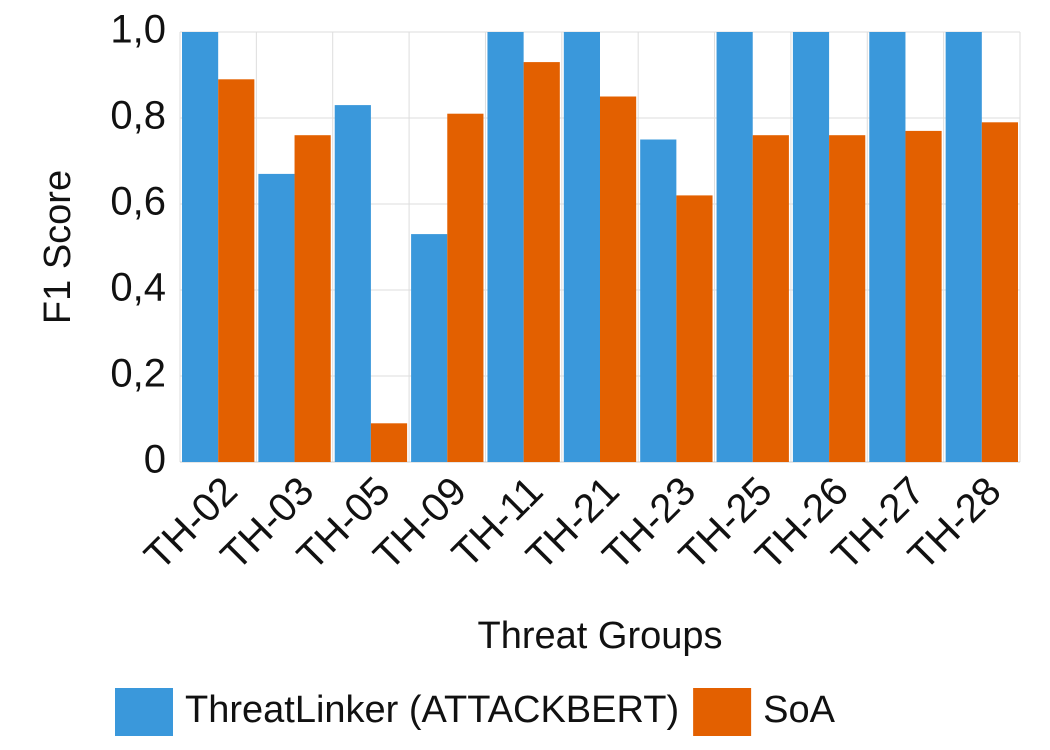 This screenshot has height=750, width=1050. I want to click on y-tick-label: 0,4, so click(138, 288).